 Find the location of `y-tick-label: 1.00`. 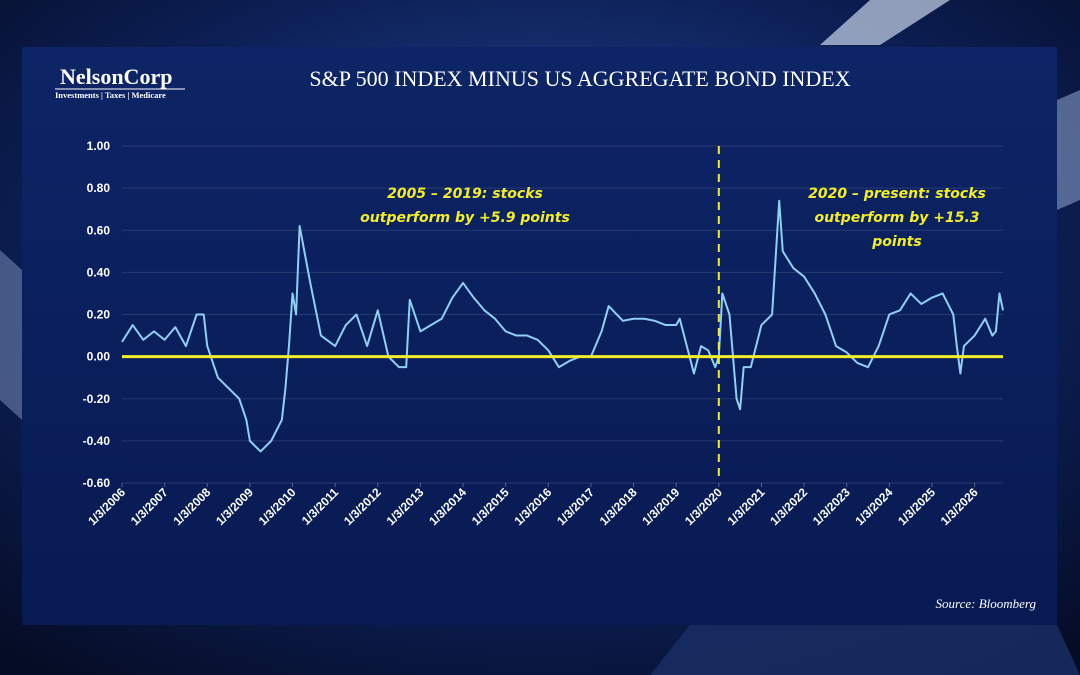

y-tick-label: 1.00 is located at coordinates (99, 146).